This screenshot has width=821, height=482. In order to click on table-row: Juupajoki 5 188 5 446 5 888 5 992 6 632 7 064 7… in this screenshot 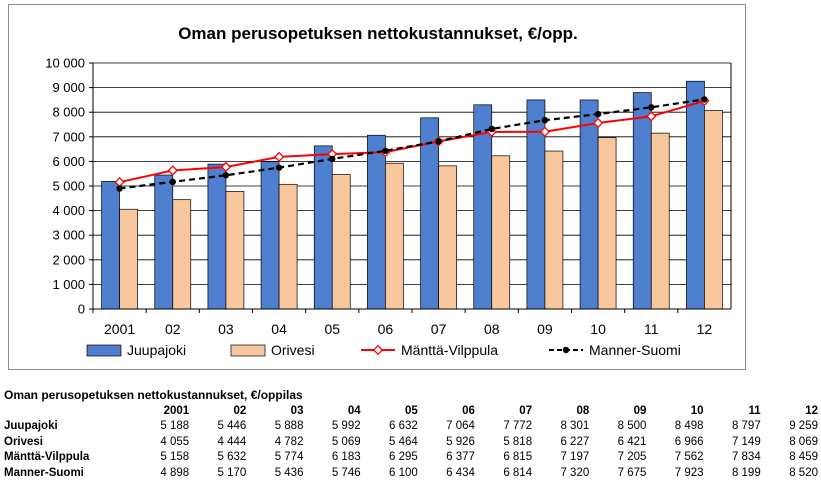, I will do `click(411, 427)`.